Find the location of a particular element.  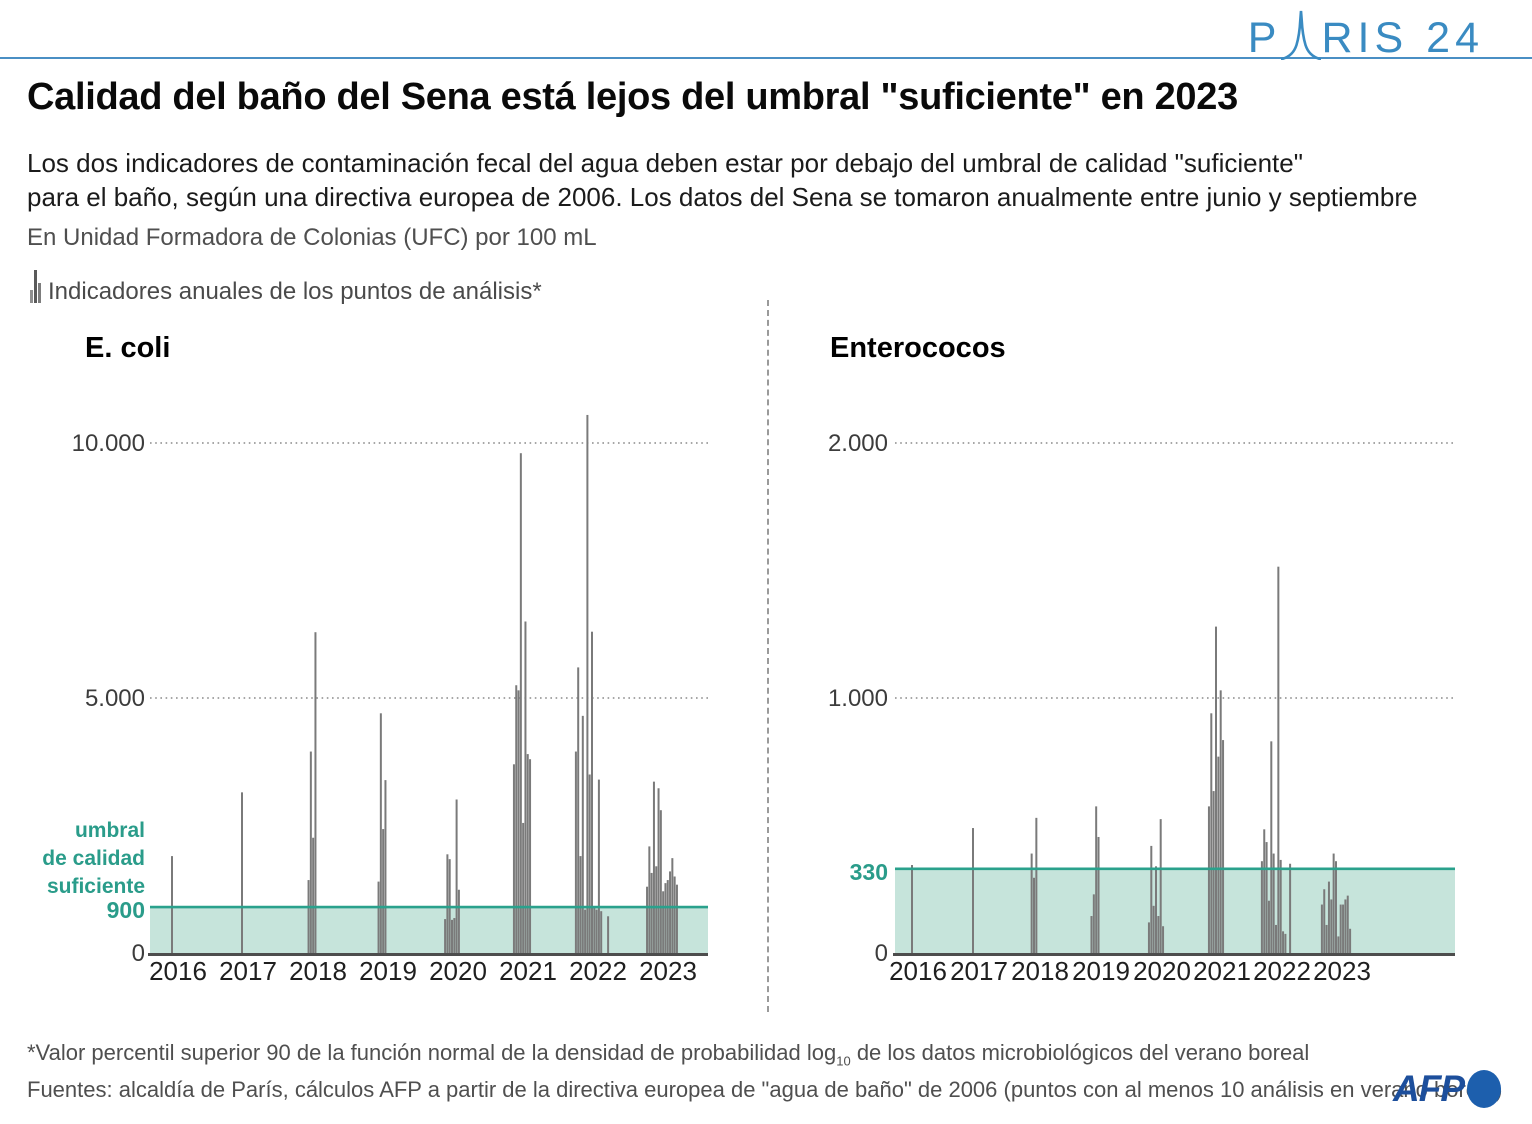

spike-bars-icon is located at coordinates (35, 286).